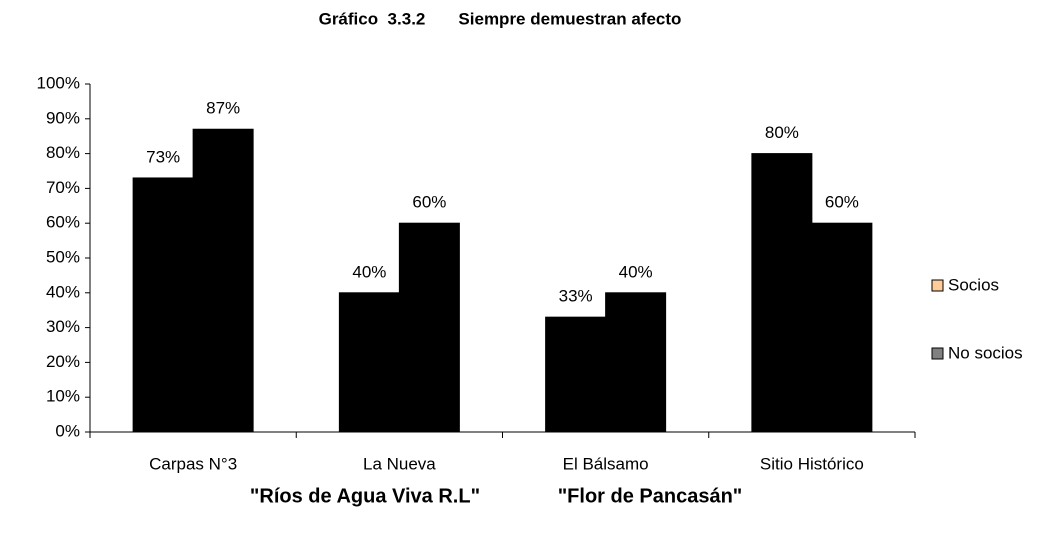 This screenshot has height=540, width=1057. What do you see at coordinates (399, 463) in the screenshot?
I see `x-tick-label: La Nueva` at bounding box center [399, 463].